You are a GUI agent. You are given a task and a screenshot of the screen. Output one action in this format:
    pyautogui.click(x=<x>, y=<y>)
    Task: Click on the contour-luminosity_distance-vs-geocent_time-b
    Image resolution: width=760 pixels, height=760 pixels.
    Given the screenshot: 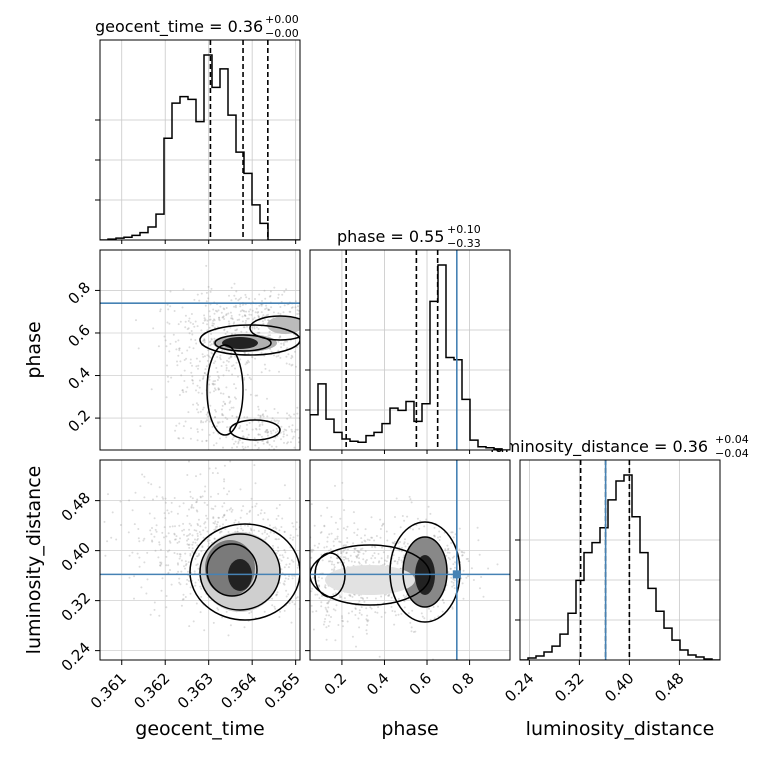 What is the action you would take?
    pyautogui.click(x=240, y=572)
    